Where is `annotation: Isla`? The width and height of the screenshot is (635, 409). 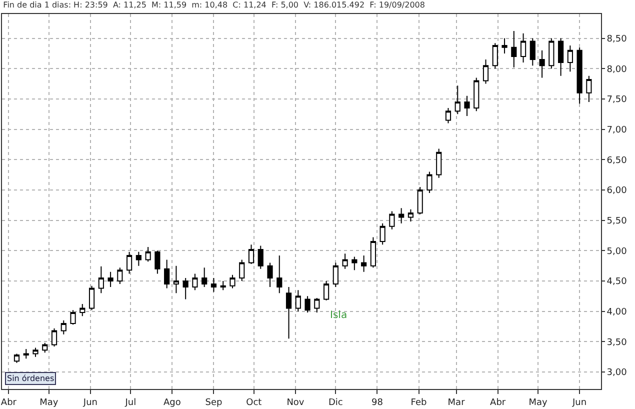
annotation: Isla is located at coordinates (339, 315).